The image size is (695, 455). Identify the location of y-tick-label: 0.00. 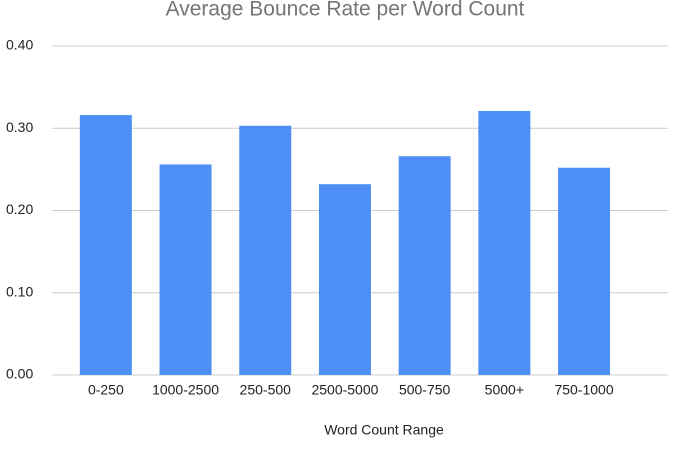
(19, 374).